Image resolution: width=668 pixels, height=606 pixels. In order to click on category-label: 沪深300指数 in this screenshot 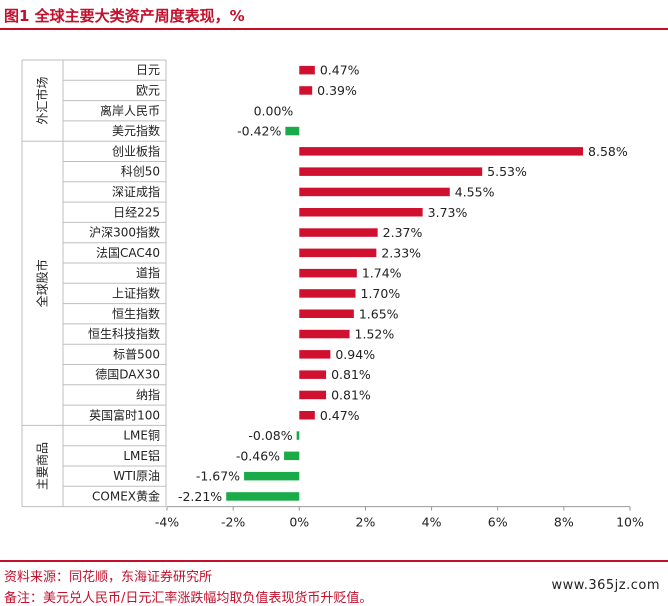, I will do `click(124, 232)`.